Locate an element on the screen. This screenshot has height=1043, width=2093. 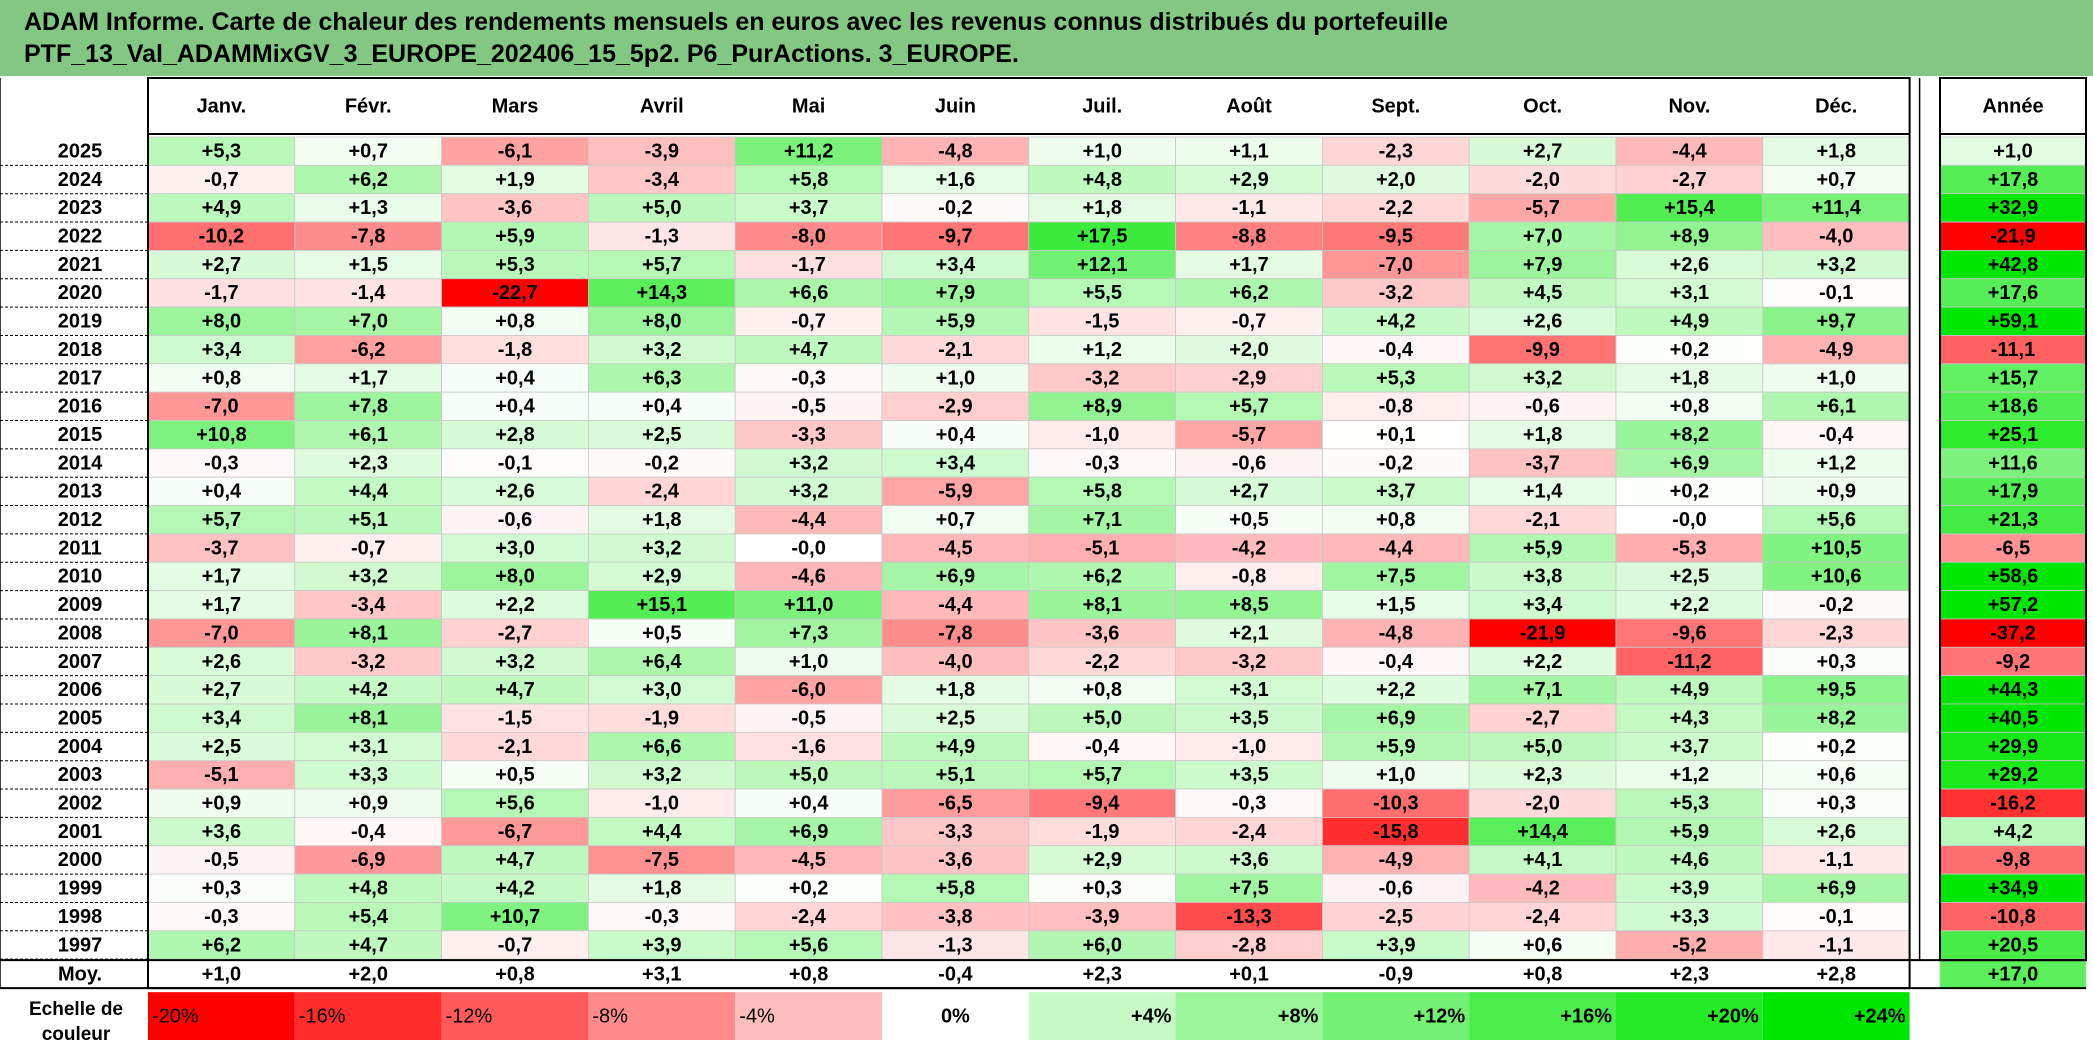
annual-value: +11,6 is located at coordinates (2013, 463).